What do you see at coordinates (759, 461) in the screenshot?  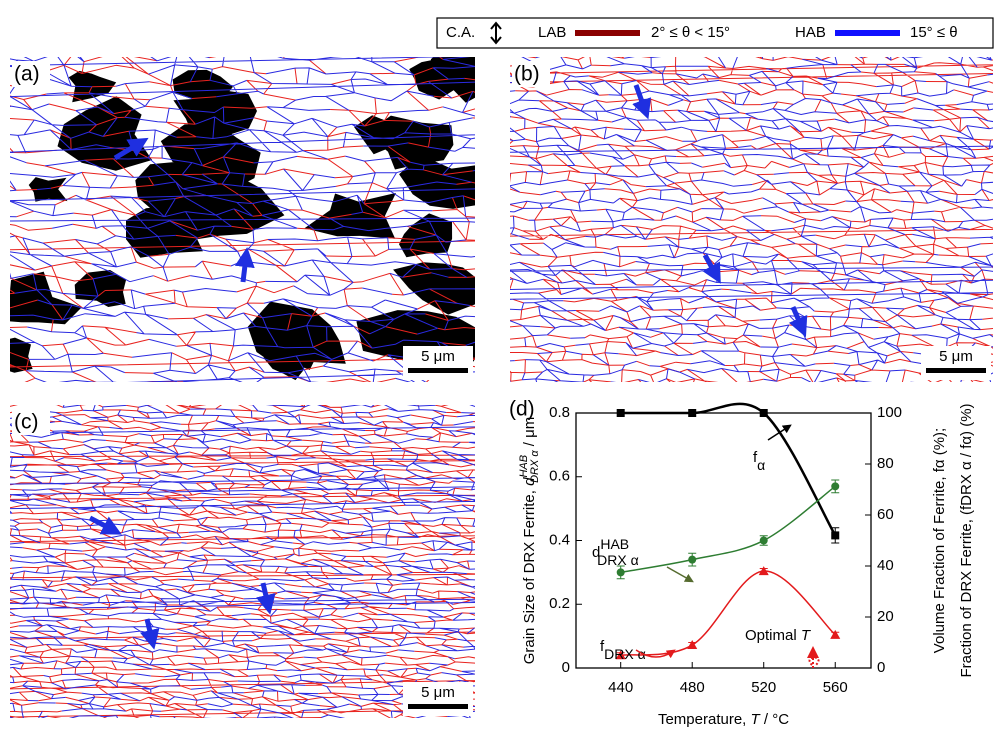 I see `series-label: fα` at bounding box center [759, 461].